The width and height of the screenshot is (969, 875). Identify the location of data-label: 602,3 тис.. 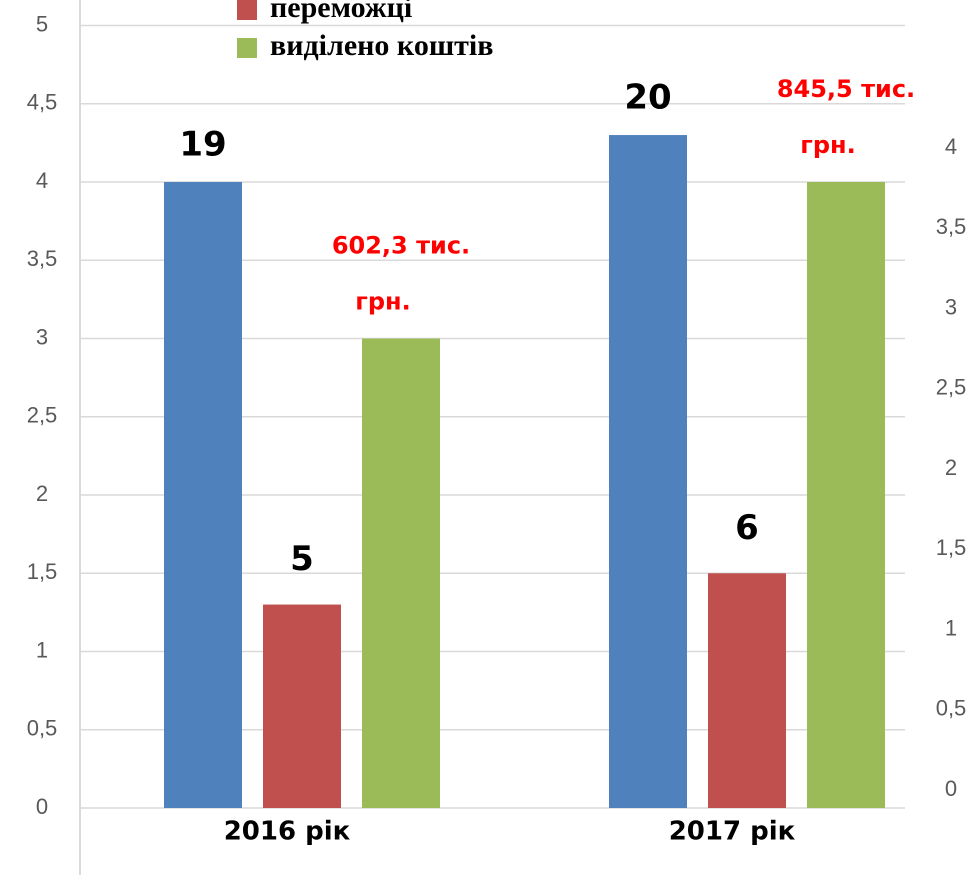
(401, 246).